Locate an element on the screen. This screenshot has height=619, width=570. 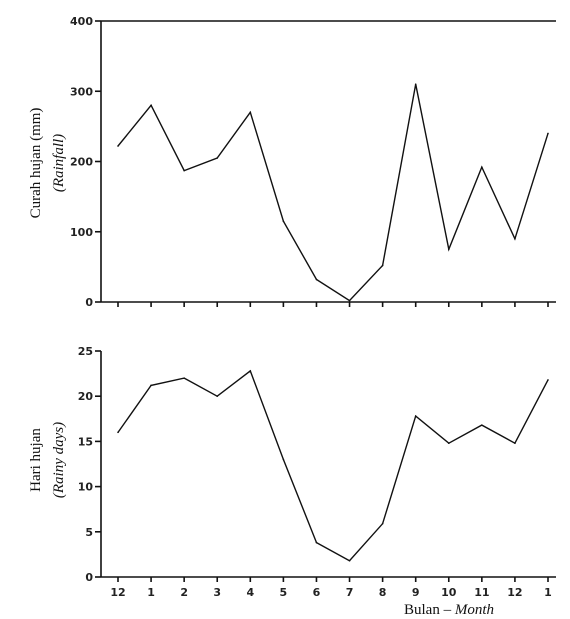
rainy-days-x-tick-label: 2 is located at coordinates (184, 592).